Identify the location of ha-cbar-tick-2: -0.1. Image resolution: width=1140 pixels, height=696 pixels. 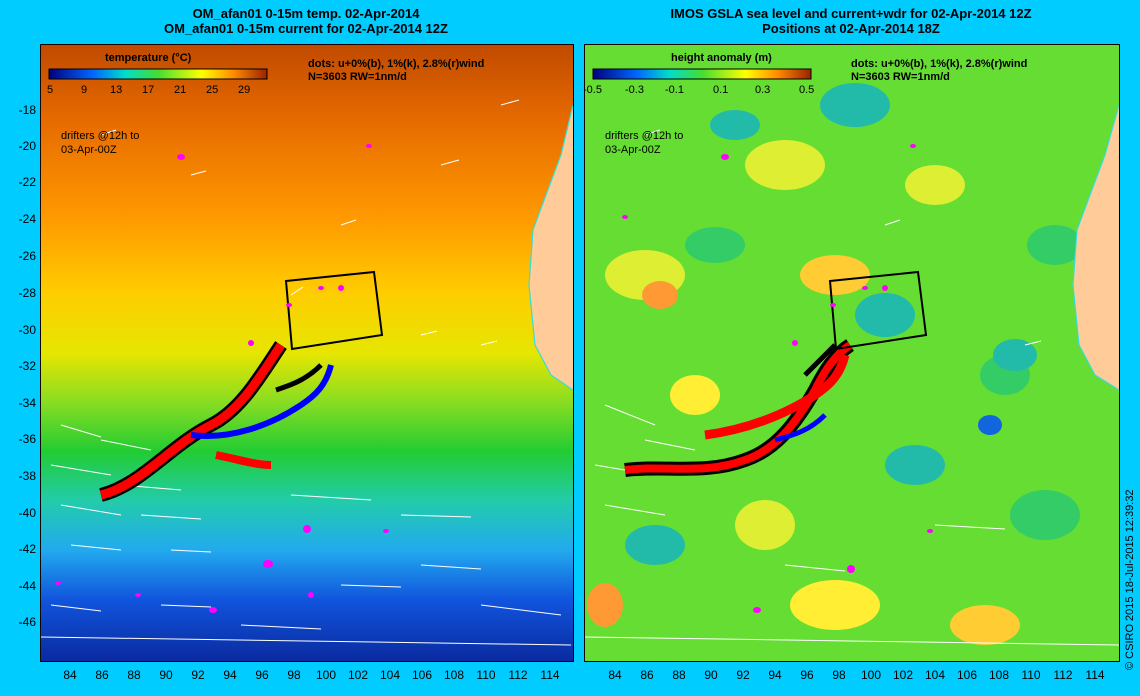
(674, 90).